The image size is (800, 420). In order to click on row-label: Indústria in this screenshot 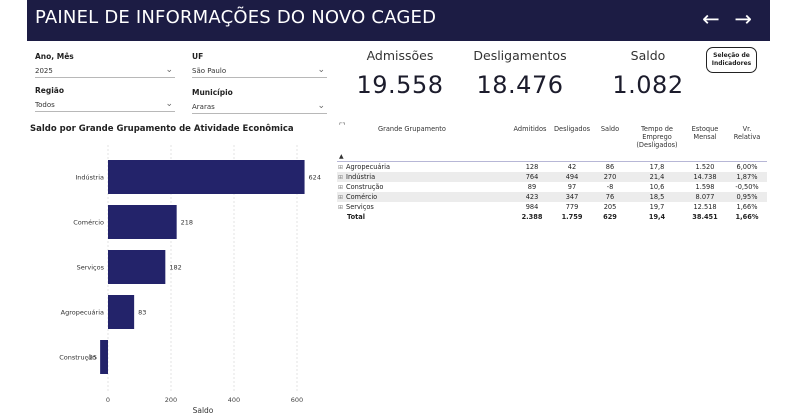, I will do `click(361, 177)`.